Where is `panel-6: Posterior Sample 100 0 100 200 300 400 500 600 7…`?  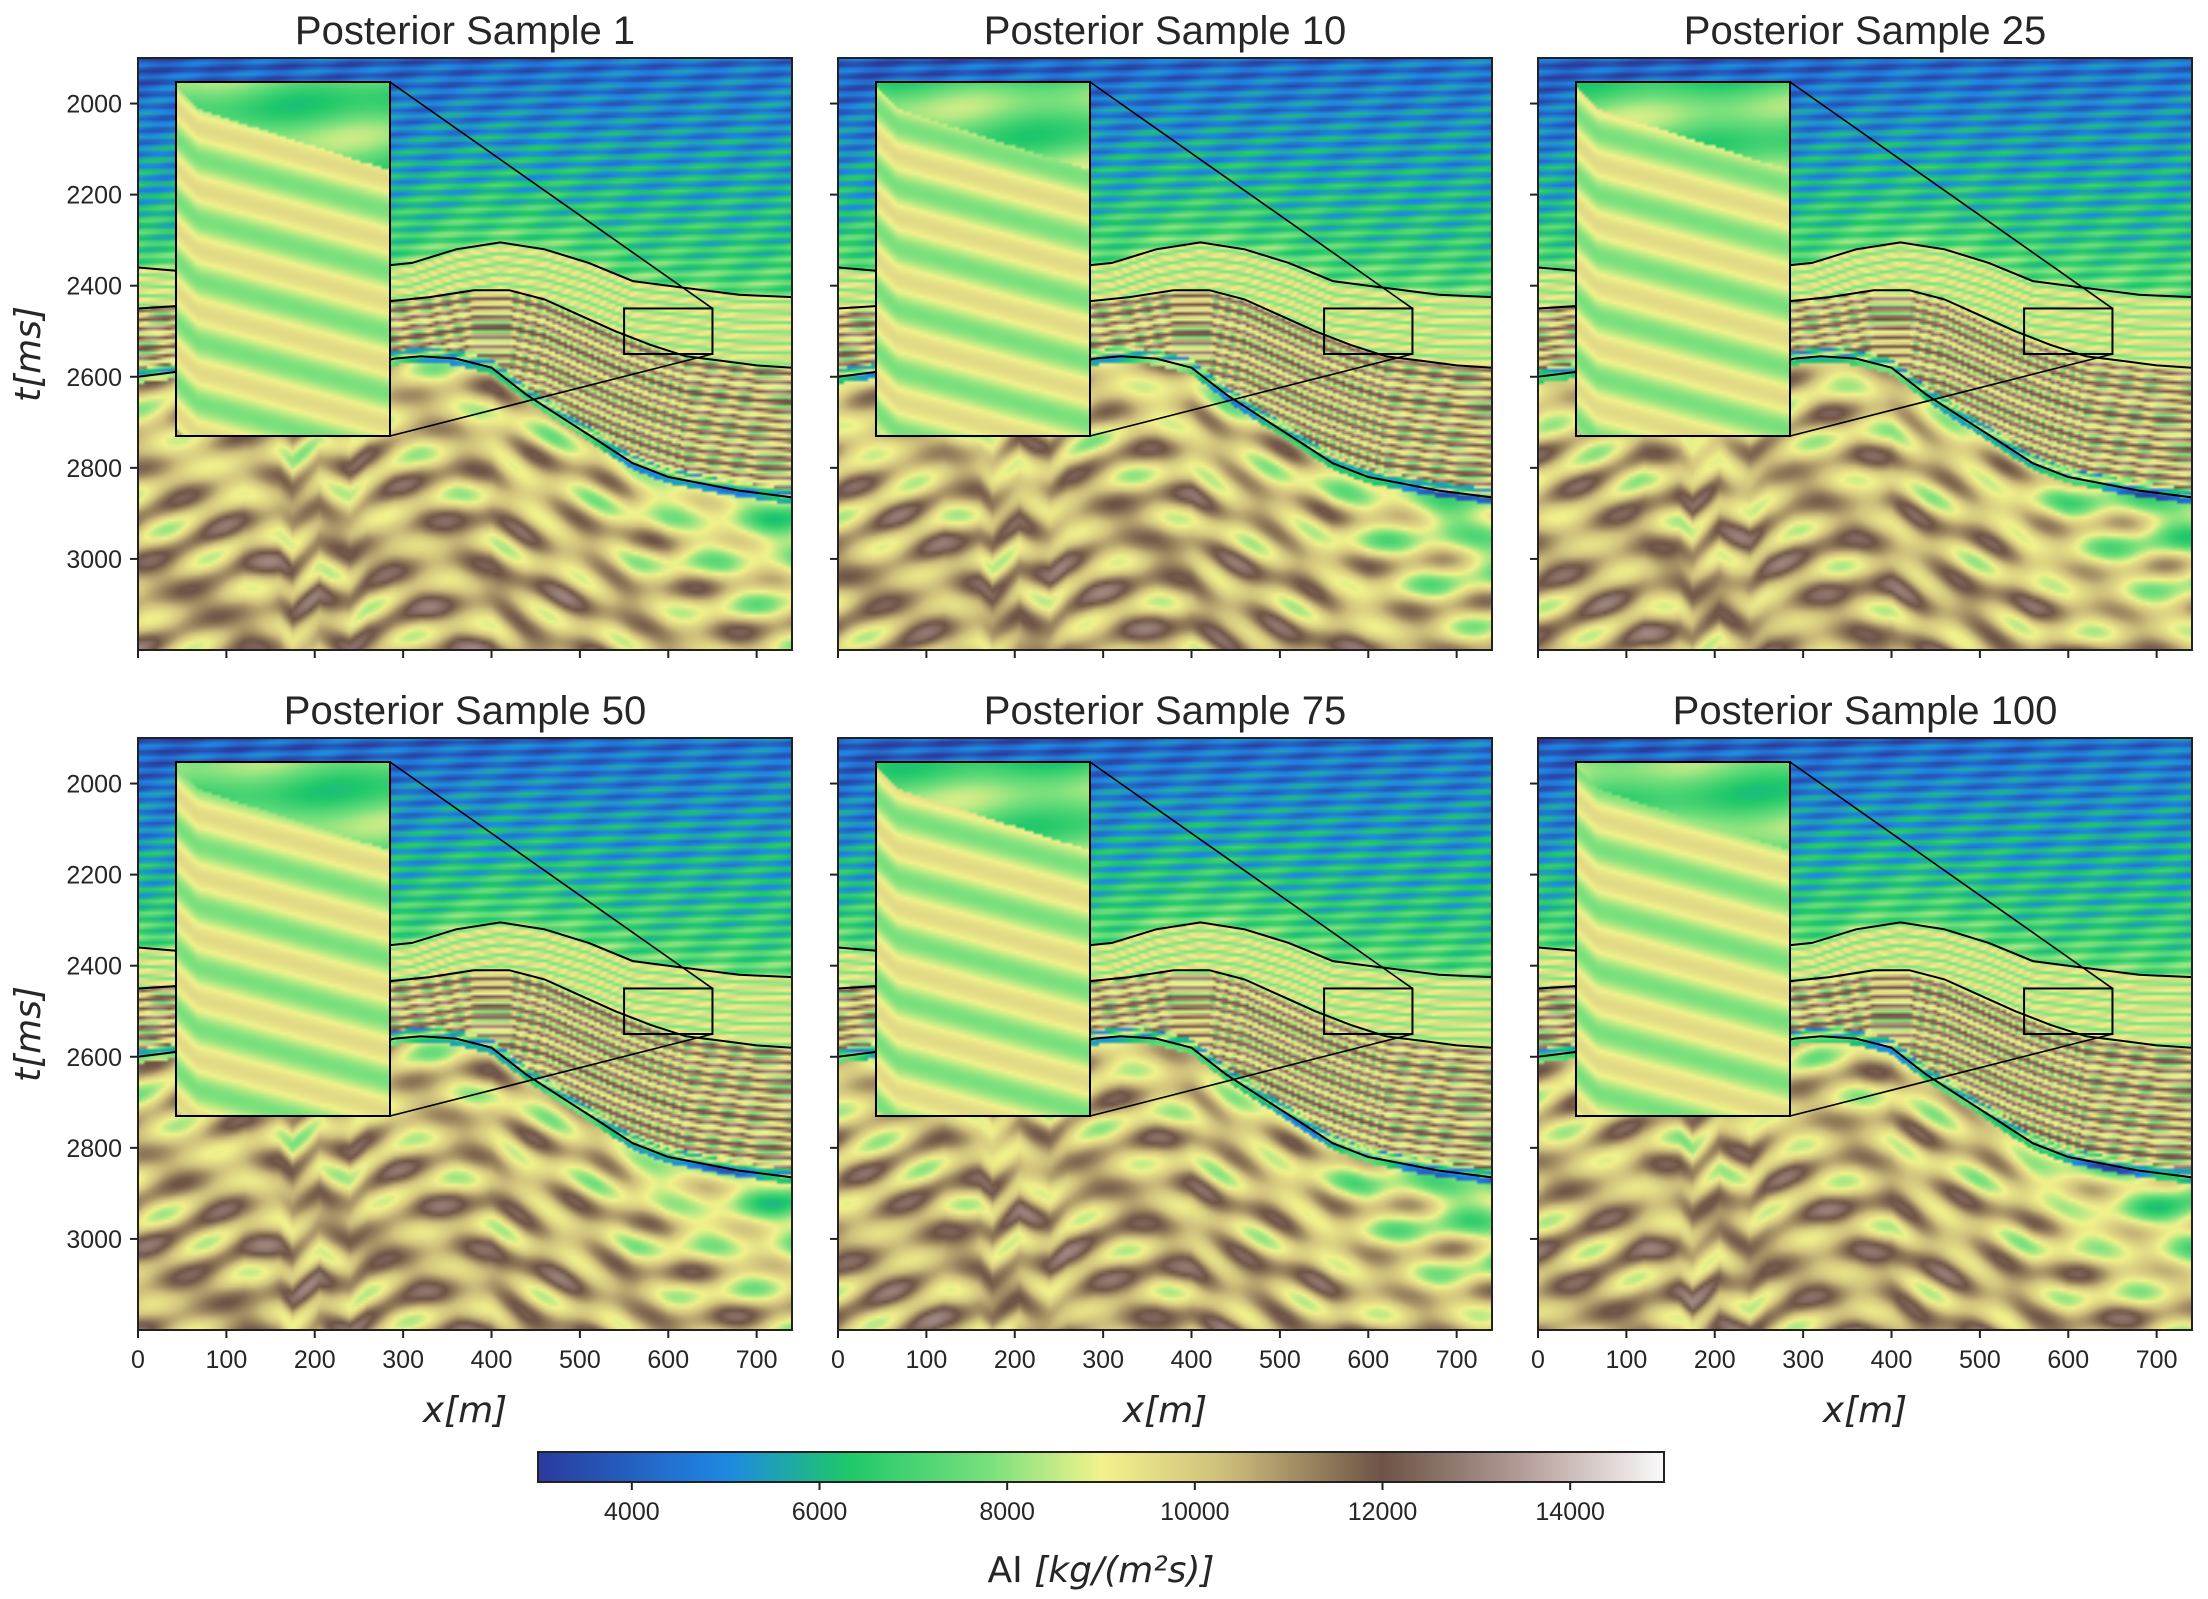 panel-6: Posterior Sample 100 0 100 200 300 400 500 600 7… is located at coordinates (1861, 1060).